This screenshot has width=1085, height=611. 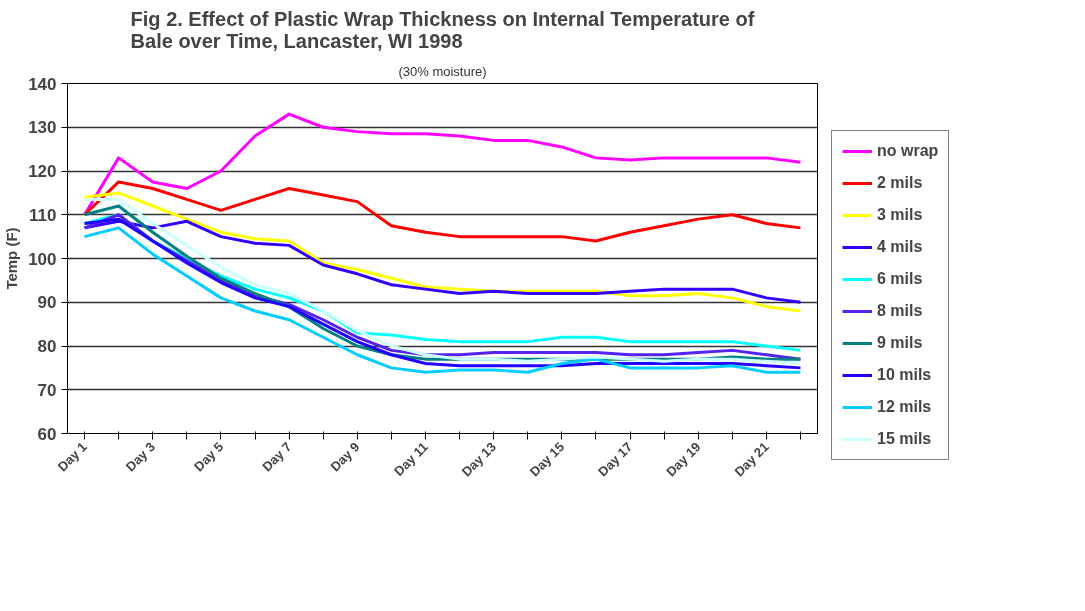 I want to click on chart-subtitle: (30% moisture), so click(x=442, y=71).